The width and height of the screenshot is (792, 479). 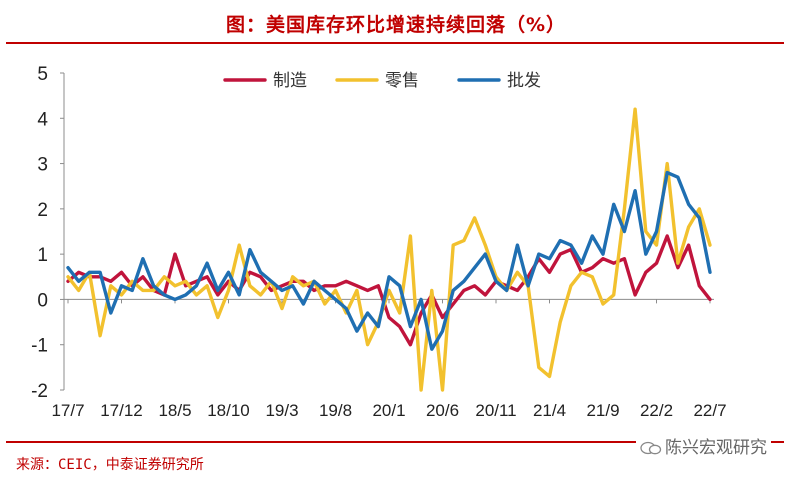 What do you see at coordinates (67, 410) in the screenshot?
I see `x-tick-label: 17/7` at bounding box center [67, 410].